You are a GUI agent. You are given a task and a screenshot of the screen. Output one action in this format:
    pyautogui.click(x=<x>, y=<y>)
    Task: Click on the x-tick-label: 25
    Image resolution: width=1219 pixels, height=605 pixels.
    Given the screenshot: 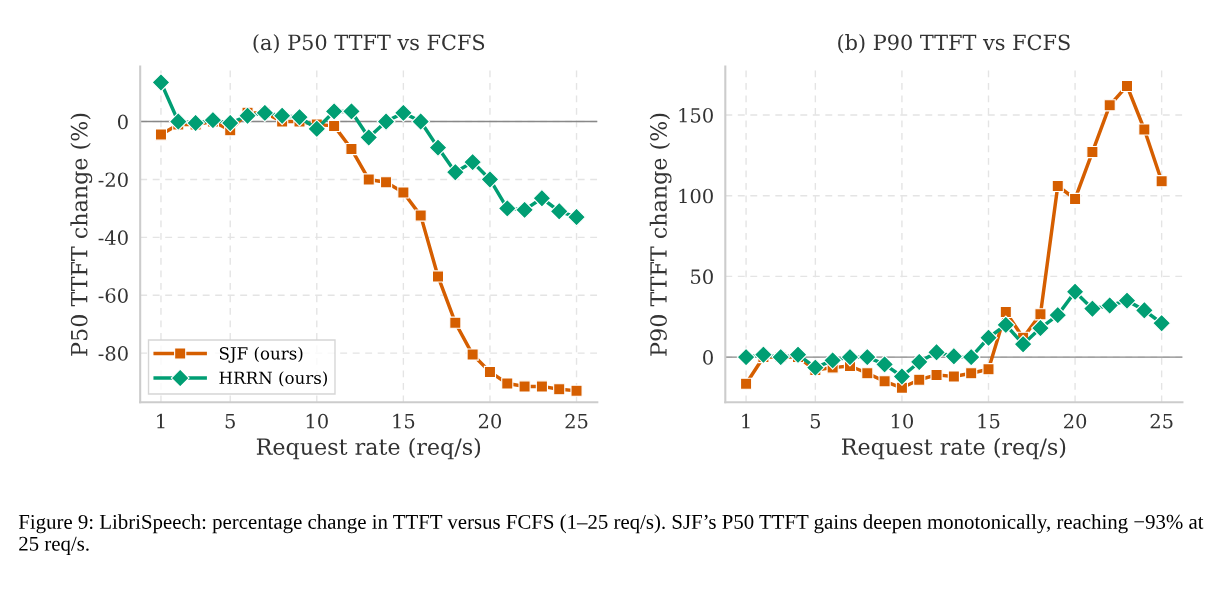 What is the action you would take?
    pyautogui.click(x=576, y=421)
    